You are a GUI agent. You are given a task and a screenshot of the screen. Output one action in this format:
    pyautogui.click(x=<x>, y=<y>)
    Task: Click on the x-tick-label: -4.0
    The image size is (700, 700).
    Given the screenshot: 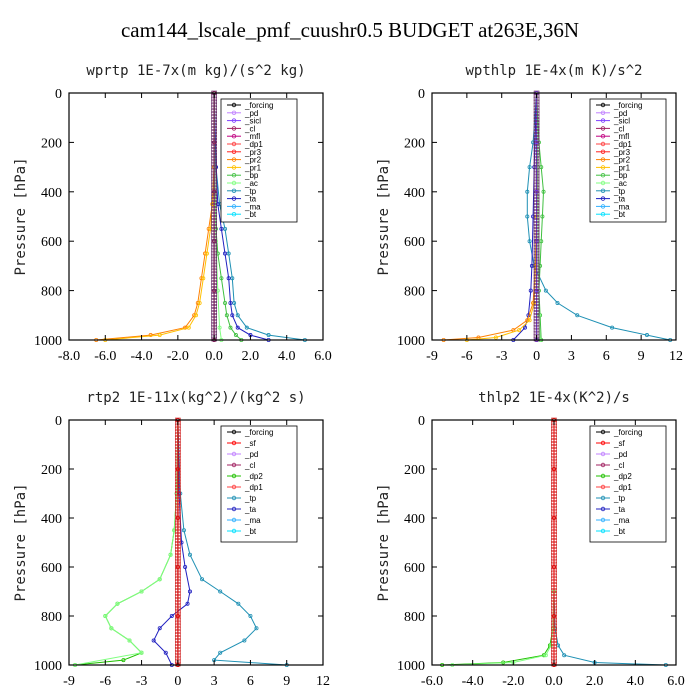 What is the action you would take?
    pyautogui.click(x=141, y=356)
    